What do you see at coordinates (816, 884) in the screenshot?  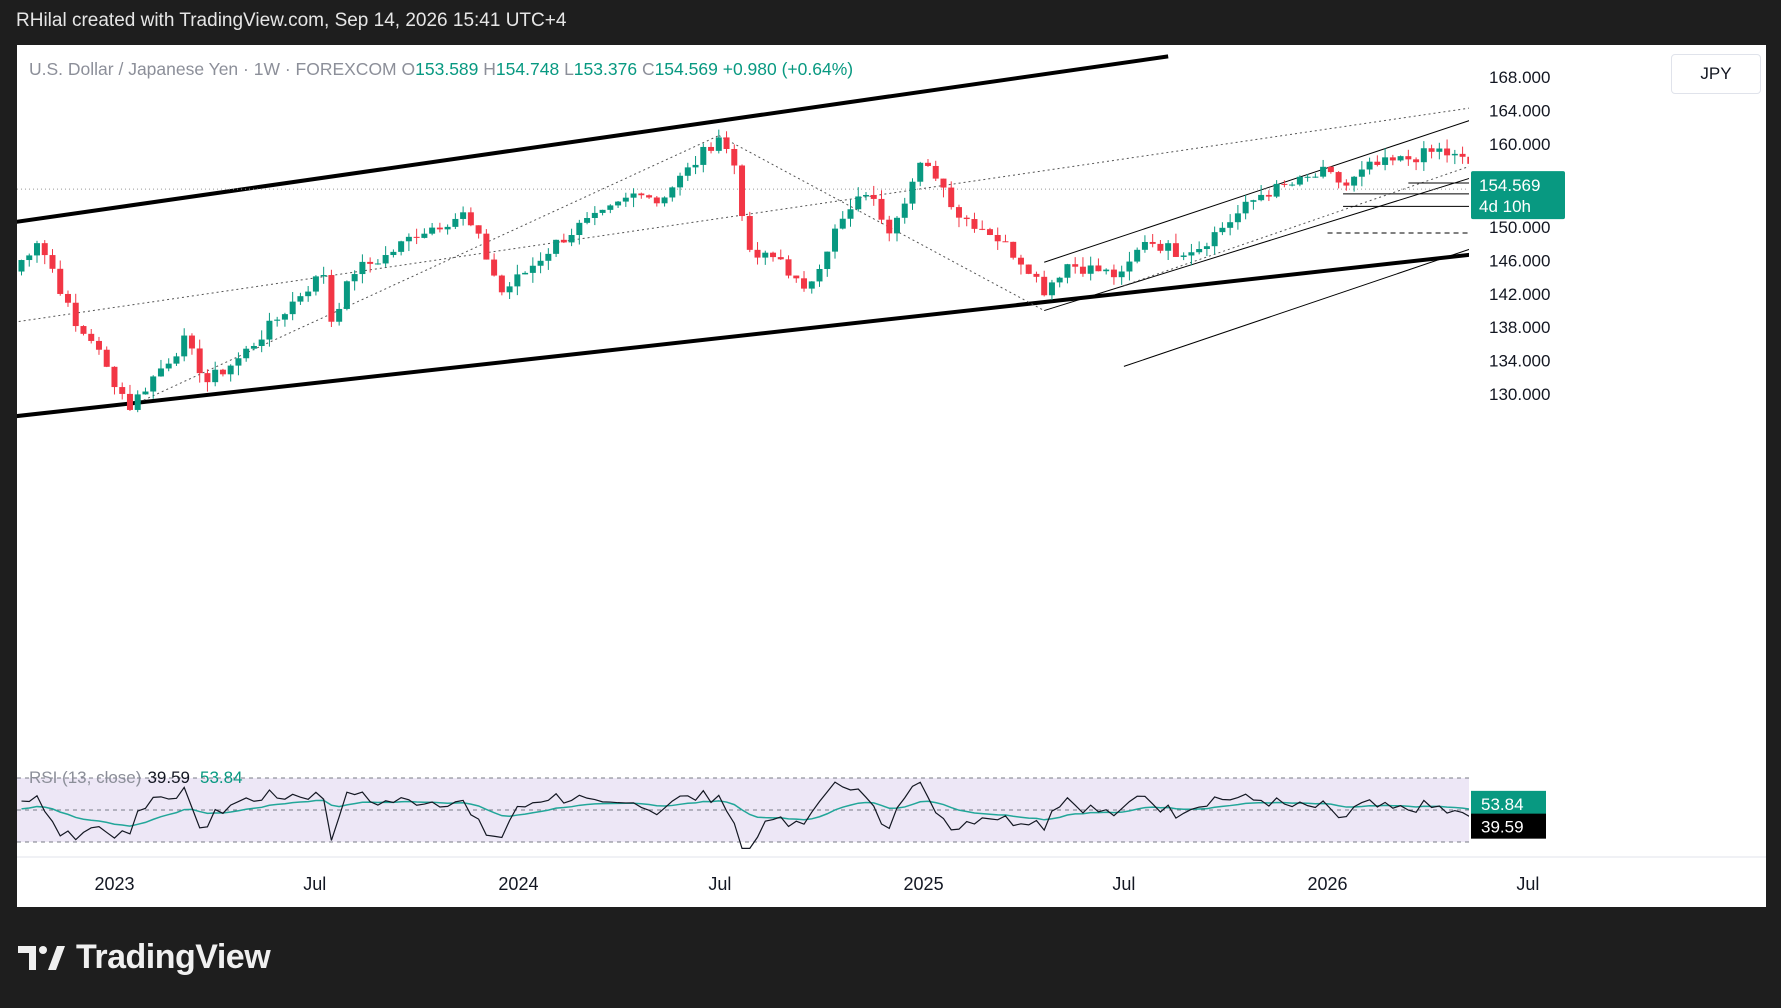 I see `time-axis: 2023 Jul 2024 Jul 2025 Jul 2026 Jul` at bounding box center [816, 884].